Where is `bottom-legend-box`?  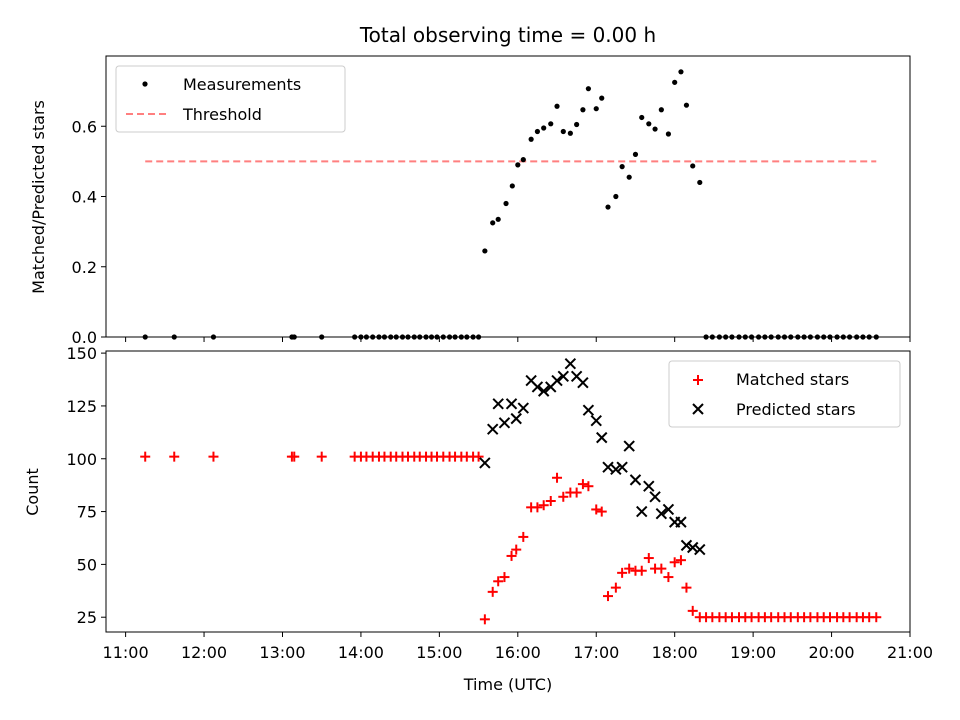 bottom-legend-box is located at coordinates (784, 394).